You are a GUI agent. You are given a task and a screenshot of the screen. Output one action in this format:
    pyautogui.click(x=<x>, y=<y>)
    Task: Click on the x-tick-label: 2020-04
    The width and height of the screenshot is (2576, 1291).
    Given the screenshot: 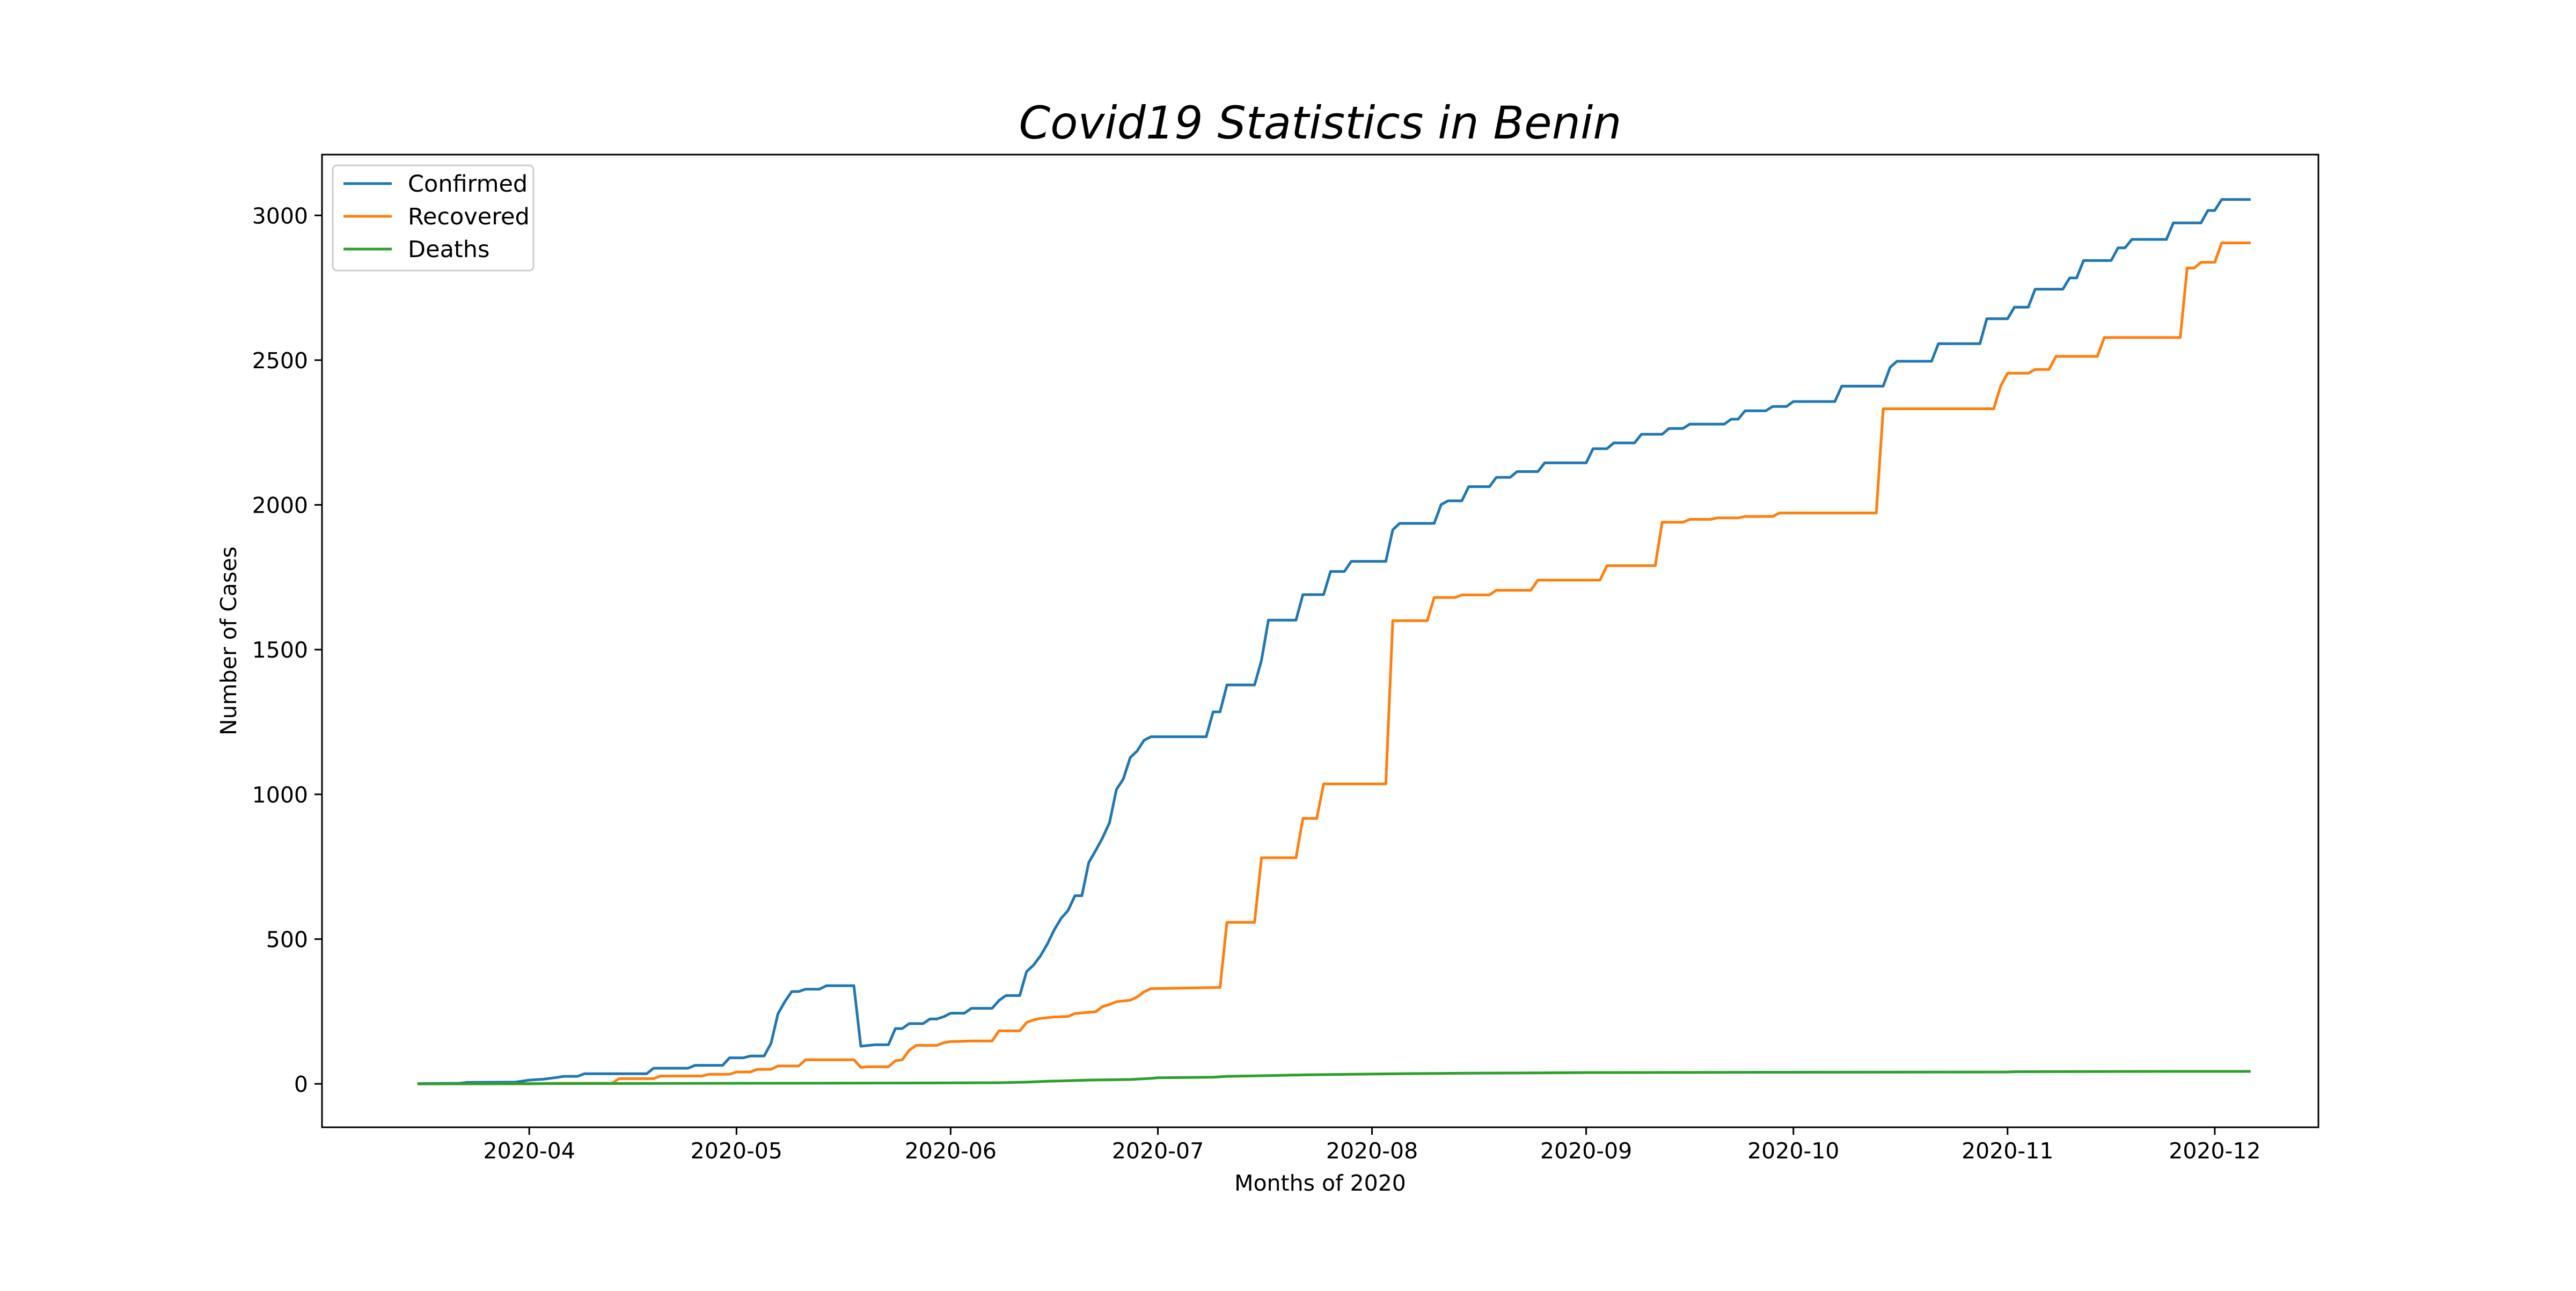 What is the action you would take?
    pyautogui.click(x=529, y=1151)
    